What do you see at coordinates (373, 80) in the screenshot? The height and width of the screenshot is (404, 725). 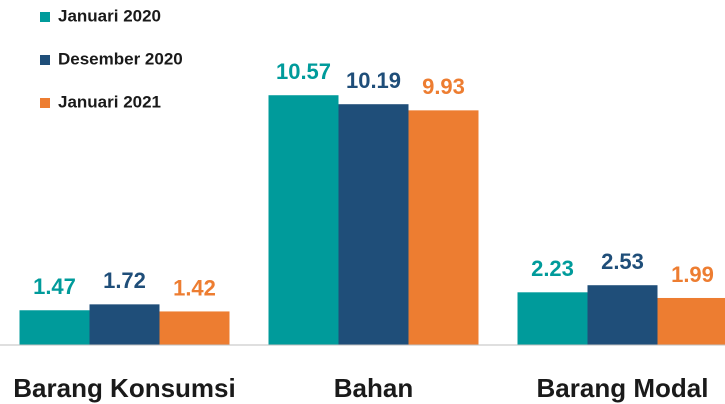 I see `value-label: 10.19` at bounding box center [373, 80].